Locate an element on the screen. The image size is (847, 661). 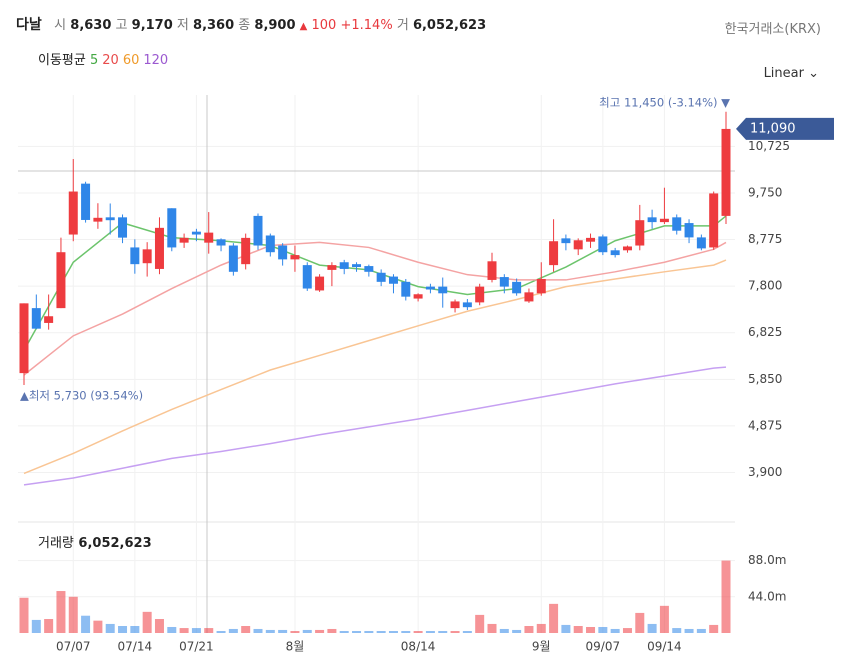
label: 종 is located at coordinates (244, 25).